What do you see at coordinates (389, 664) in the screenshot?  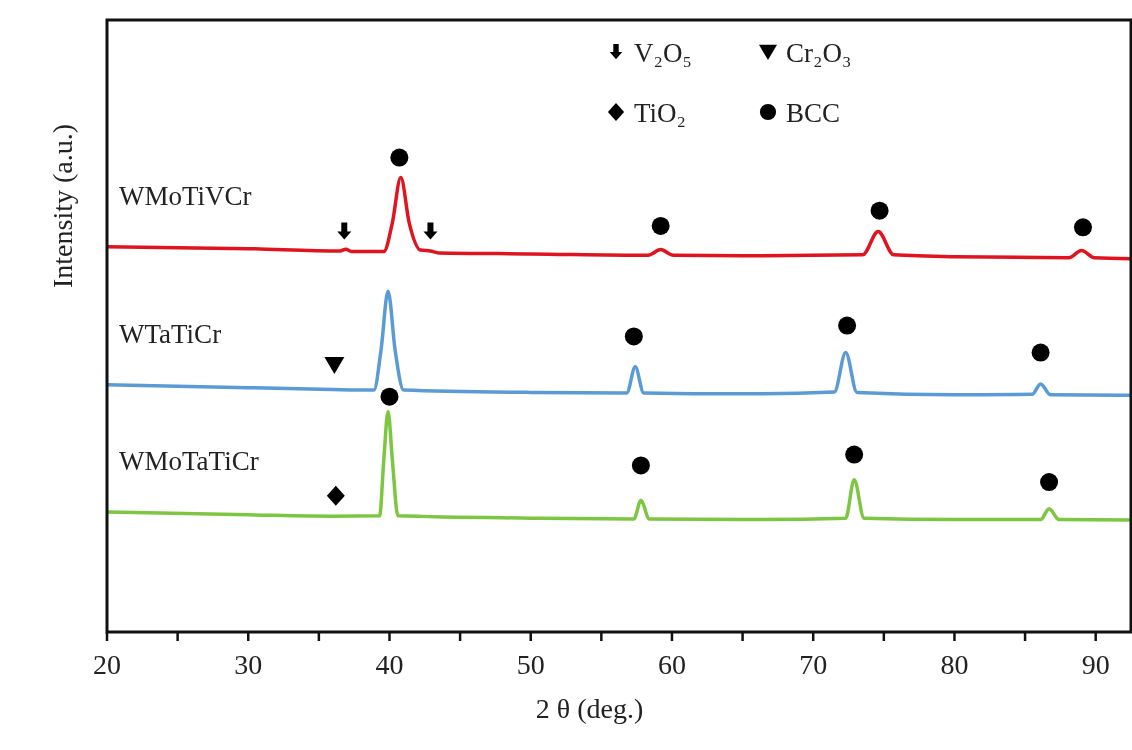 I see `x-tick-label: 40` at bounding box center [389, 664].